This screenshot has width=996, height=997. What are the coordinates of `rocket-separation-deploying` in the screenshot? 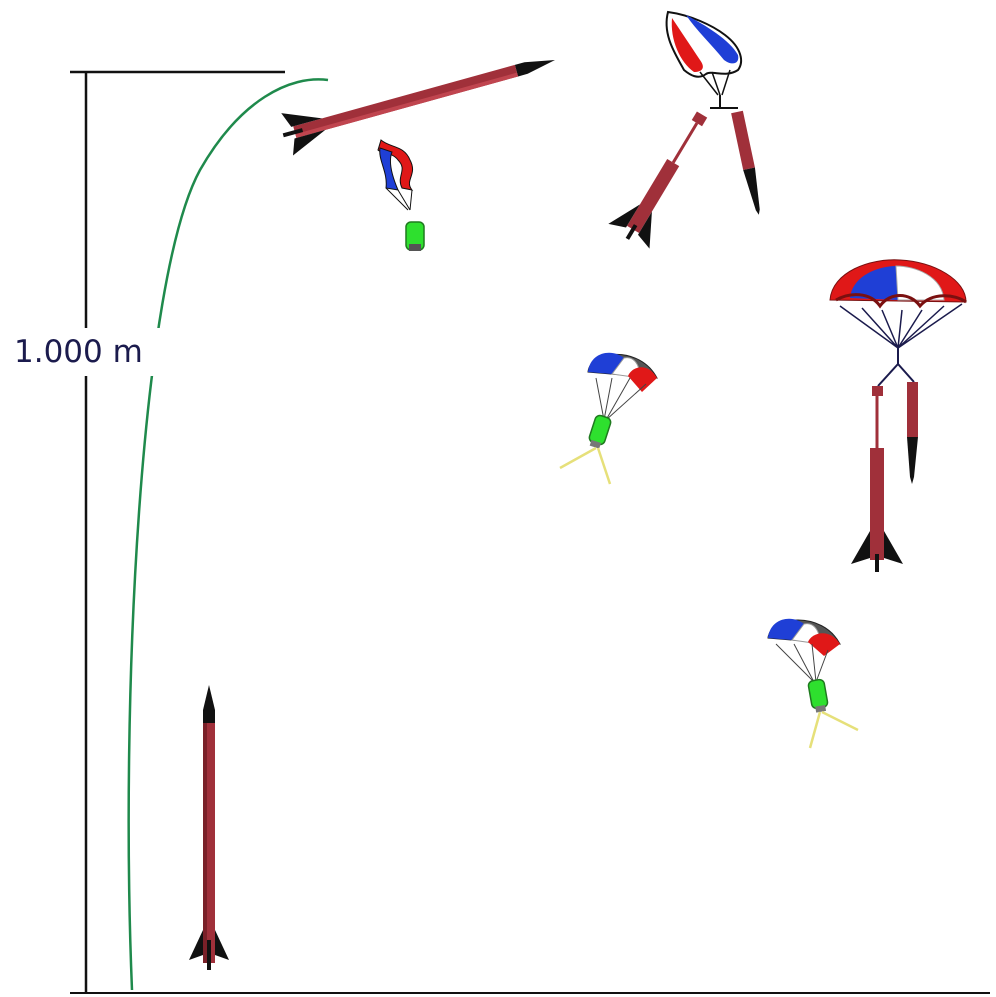 It's located at (684, 129).